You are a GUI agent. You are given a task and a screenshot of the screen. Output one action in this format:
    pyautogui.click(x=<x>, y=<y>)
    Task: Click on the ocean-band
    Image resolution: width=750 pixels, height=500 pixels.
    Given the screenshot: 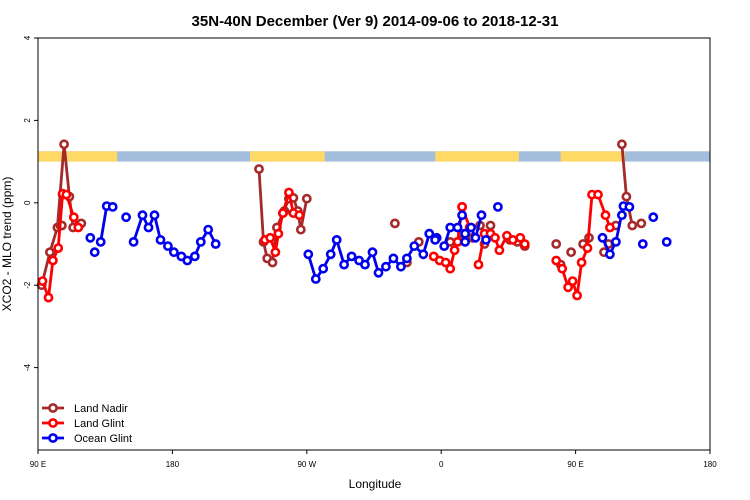 What is the action you would take?
    pyautogui.click(x=374, y=156)
    